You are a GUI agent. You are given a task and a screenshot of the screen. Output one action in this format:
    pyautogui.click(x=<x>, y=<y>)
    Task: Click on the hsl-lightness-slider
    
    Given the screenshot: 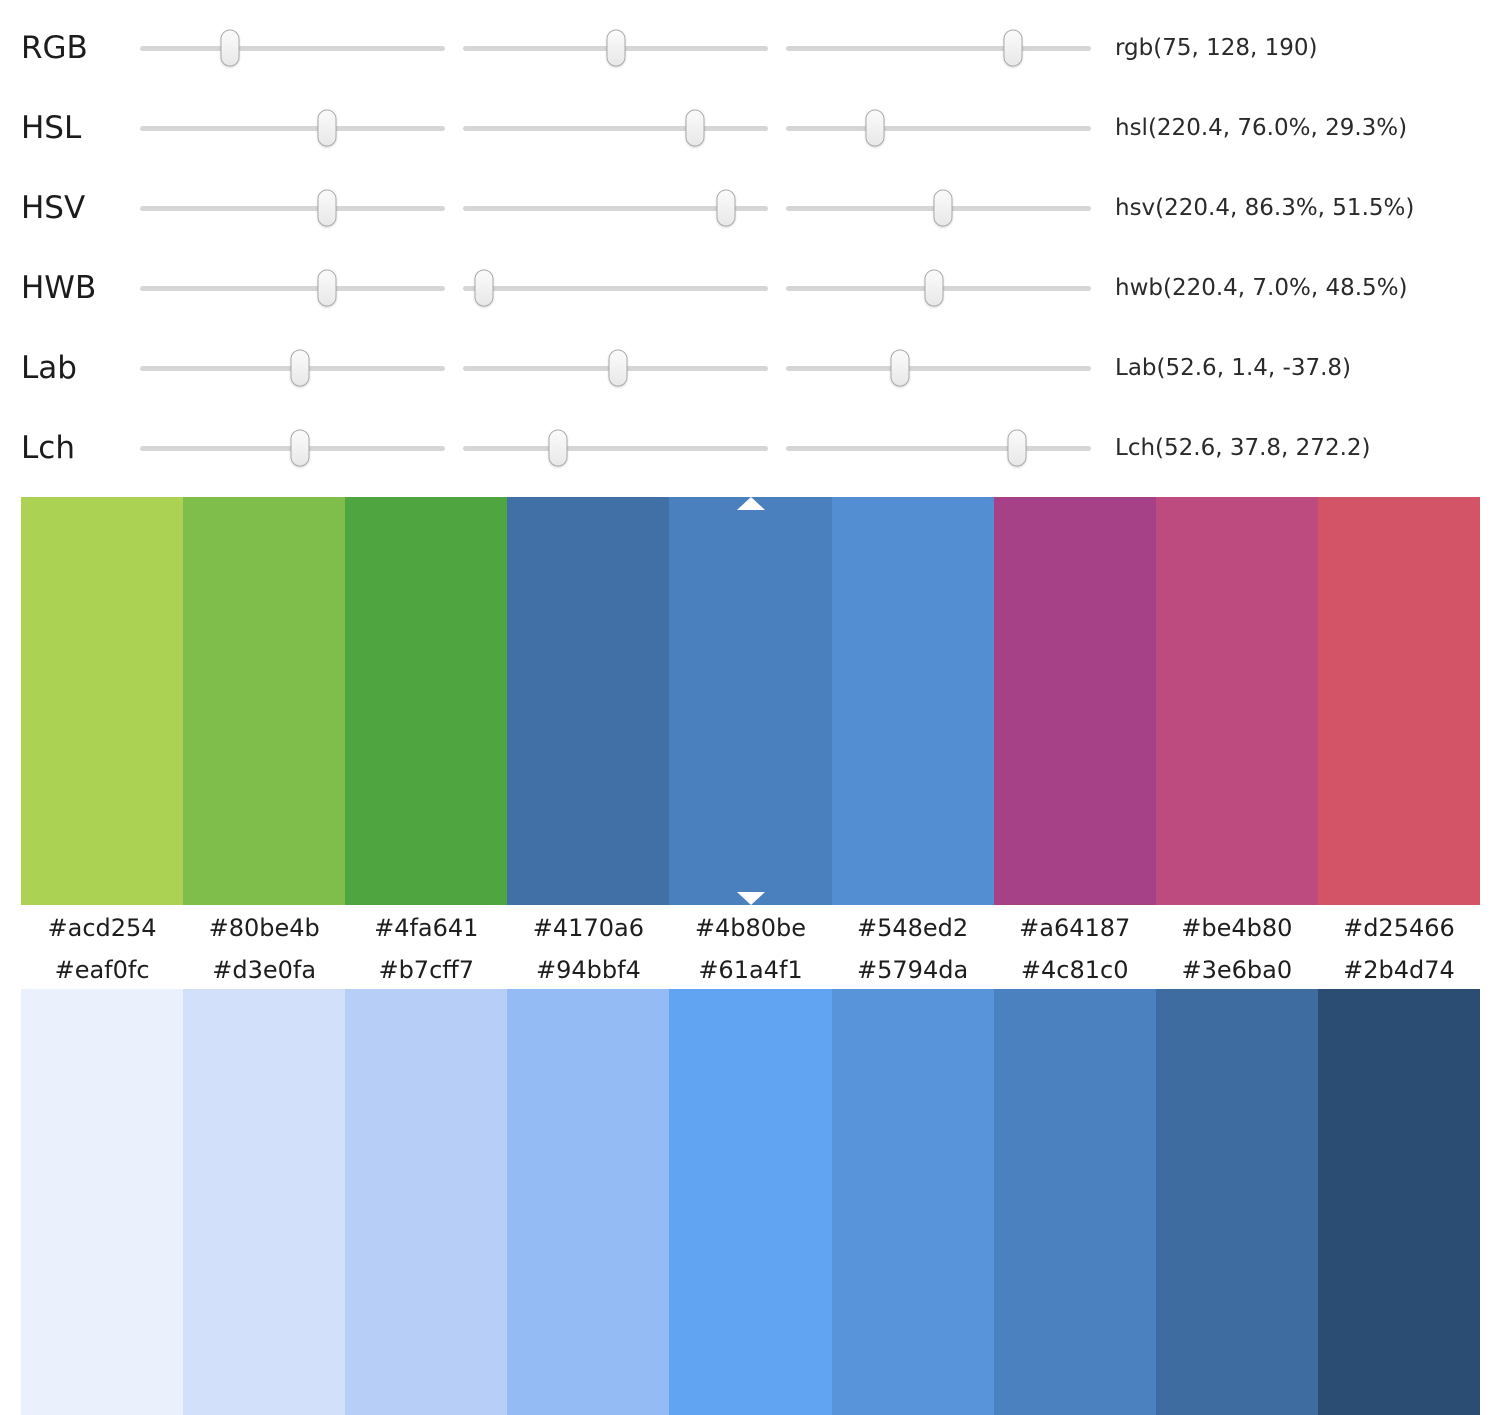 What is the action you would take?
    pyautogui.click(x=938, y=128)
    